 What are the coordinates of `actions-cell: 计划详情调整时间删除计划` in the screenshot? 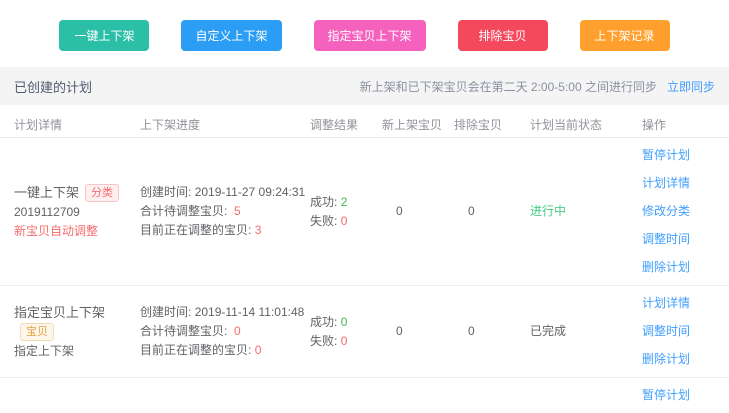 It's located at (680, 331).